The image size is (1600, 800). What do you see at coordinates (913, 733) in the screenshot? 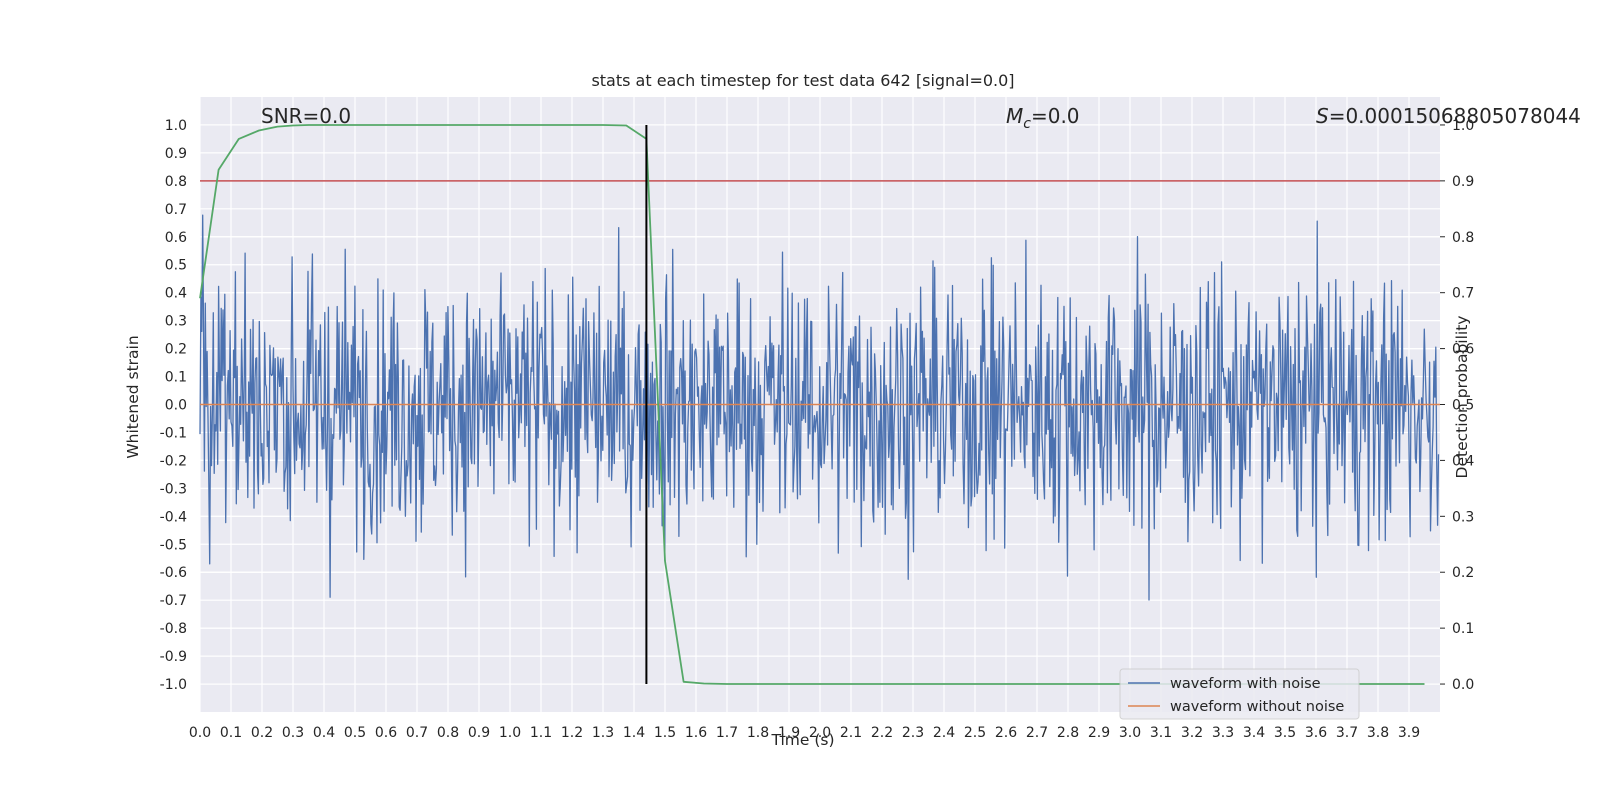
I see `x-tick-label: 2.3` at bounding box center [913, 733].